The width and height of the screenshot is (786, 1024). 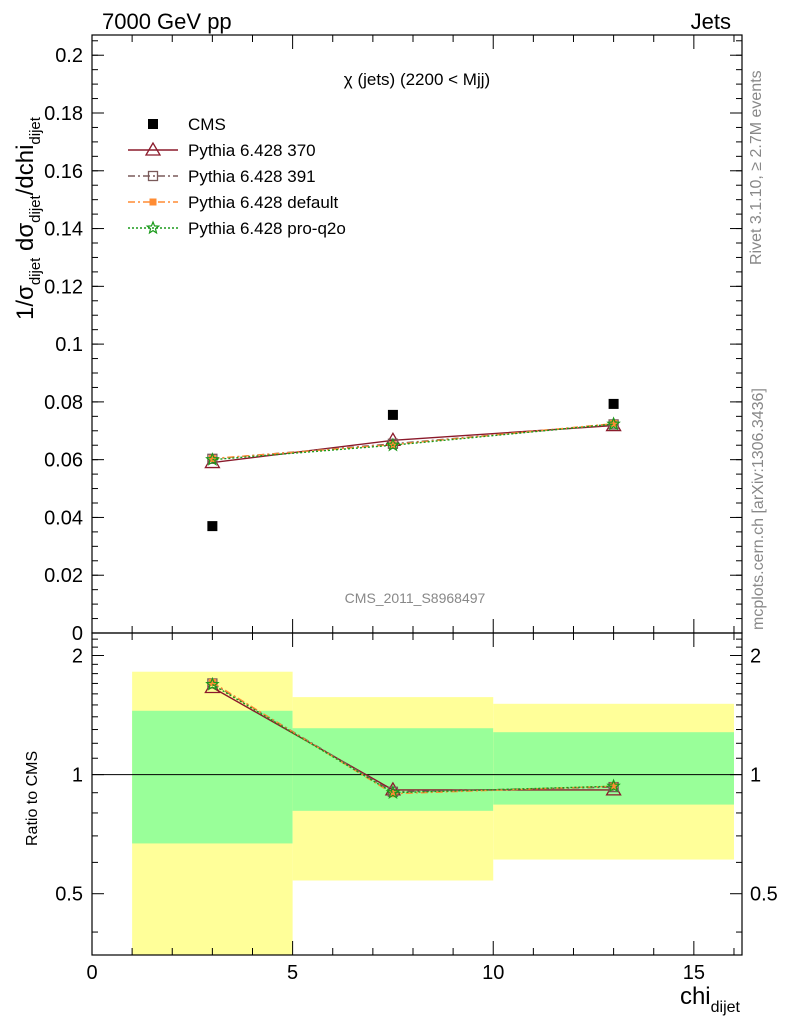 I want to click on legend-label: Pythia 6.428 370, so click(x=252, y=150).